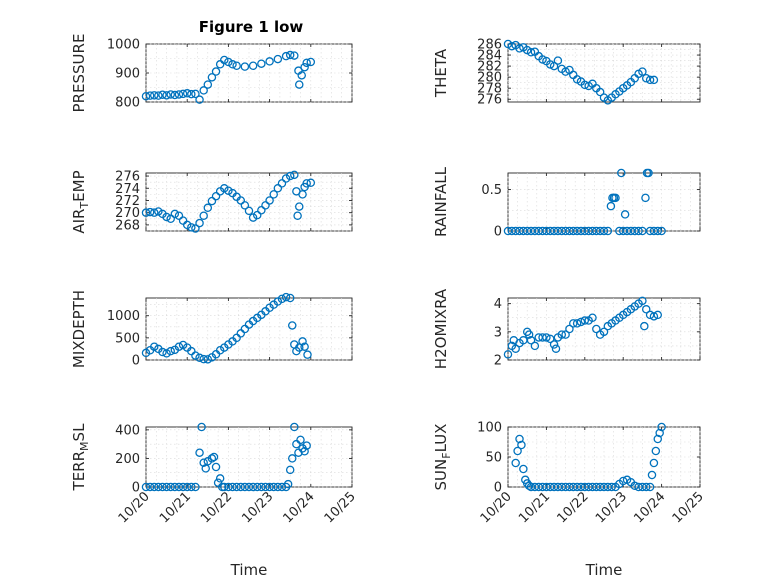  Describe the element at coordinates (216, 507) in the screenshot. I see `x-tick-label: 10/22` at that location.